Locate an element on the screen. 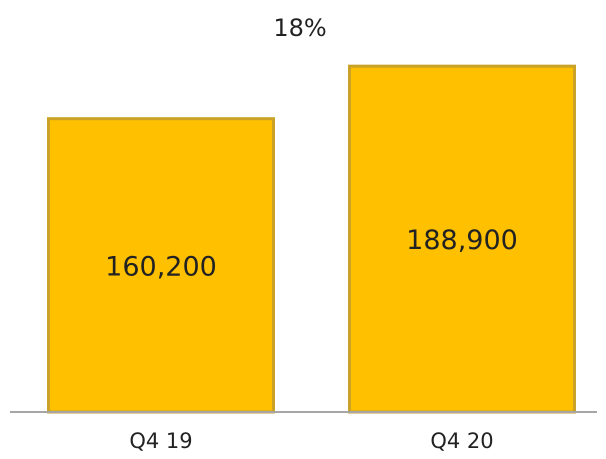 The width and height of the screenshot is (606, 459). bar-value-label: 188,900 is located at coordinates (462, 240).